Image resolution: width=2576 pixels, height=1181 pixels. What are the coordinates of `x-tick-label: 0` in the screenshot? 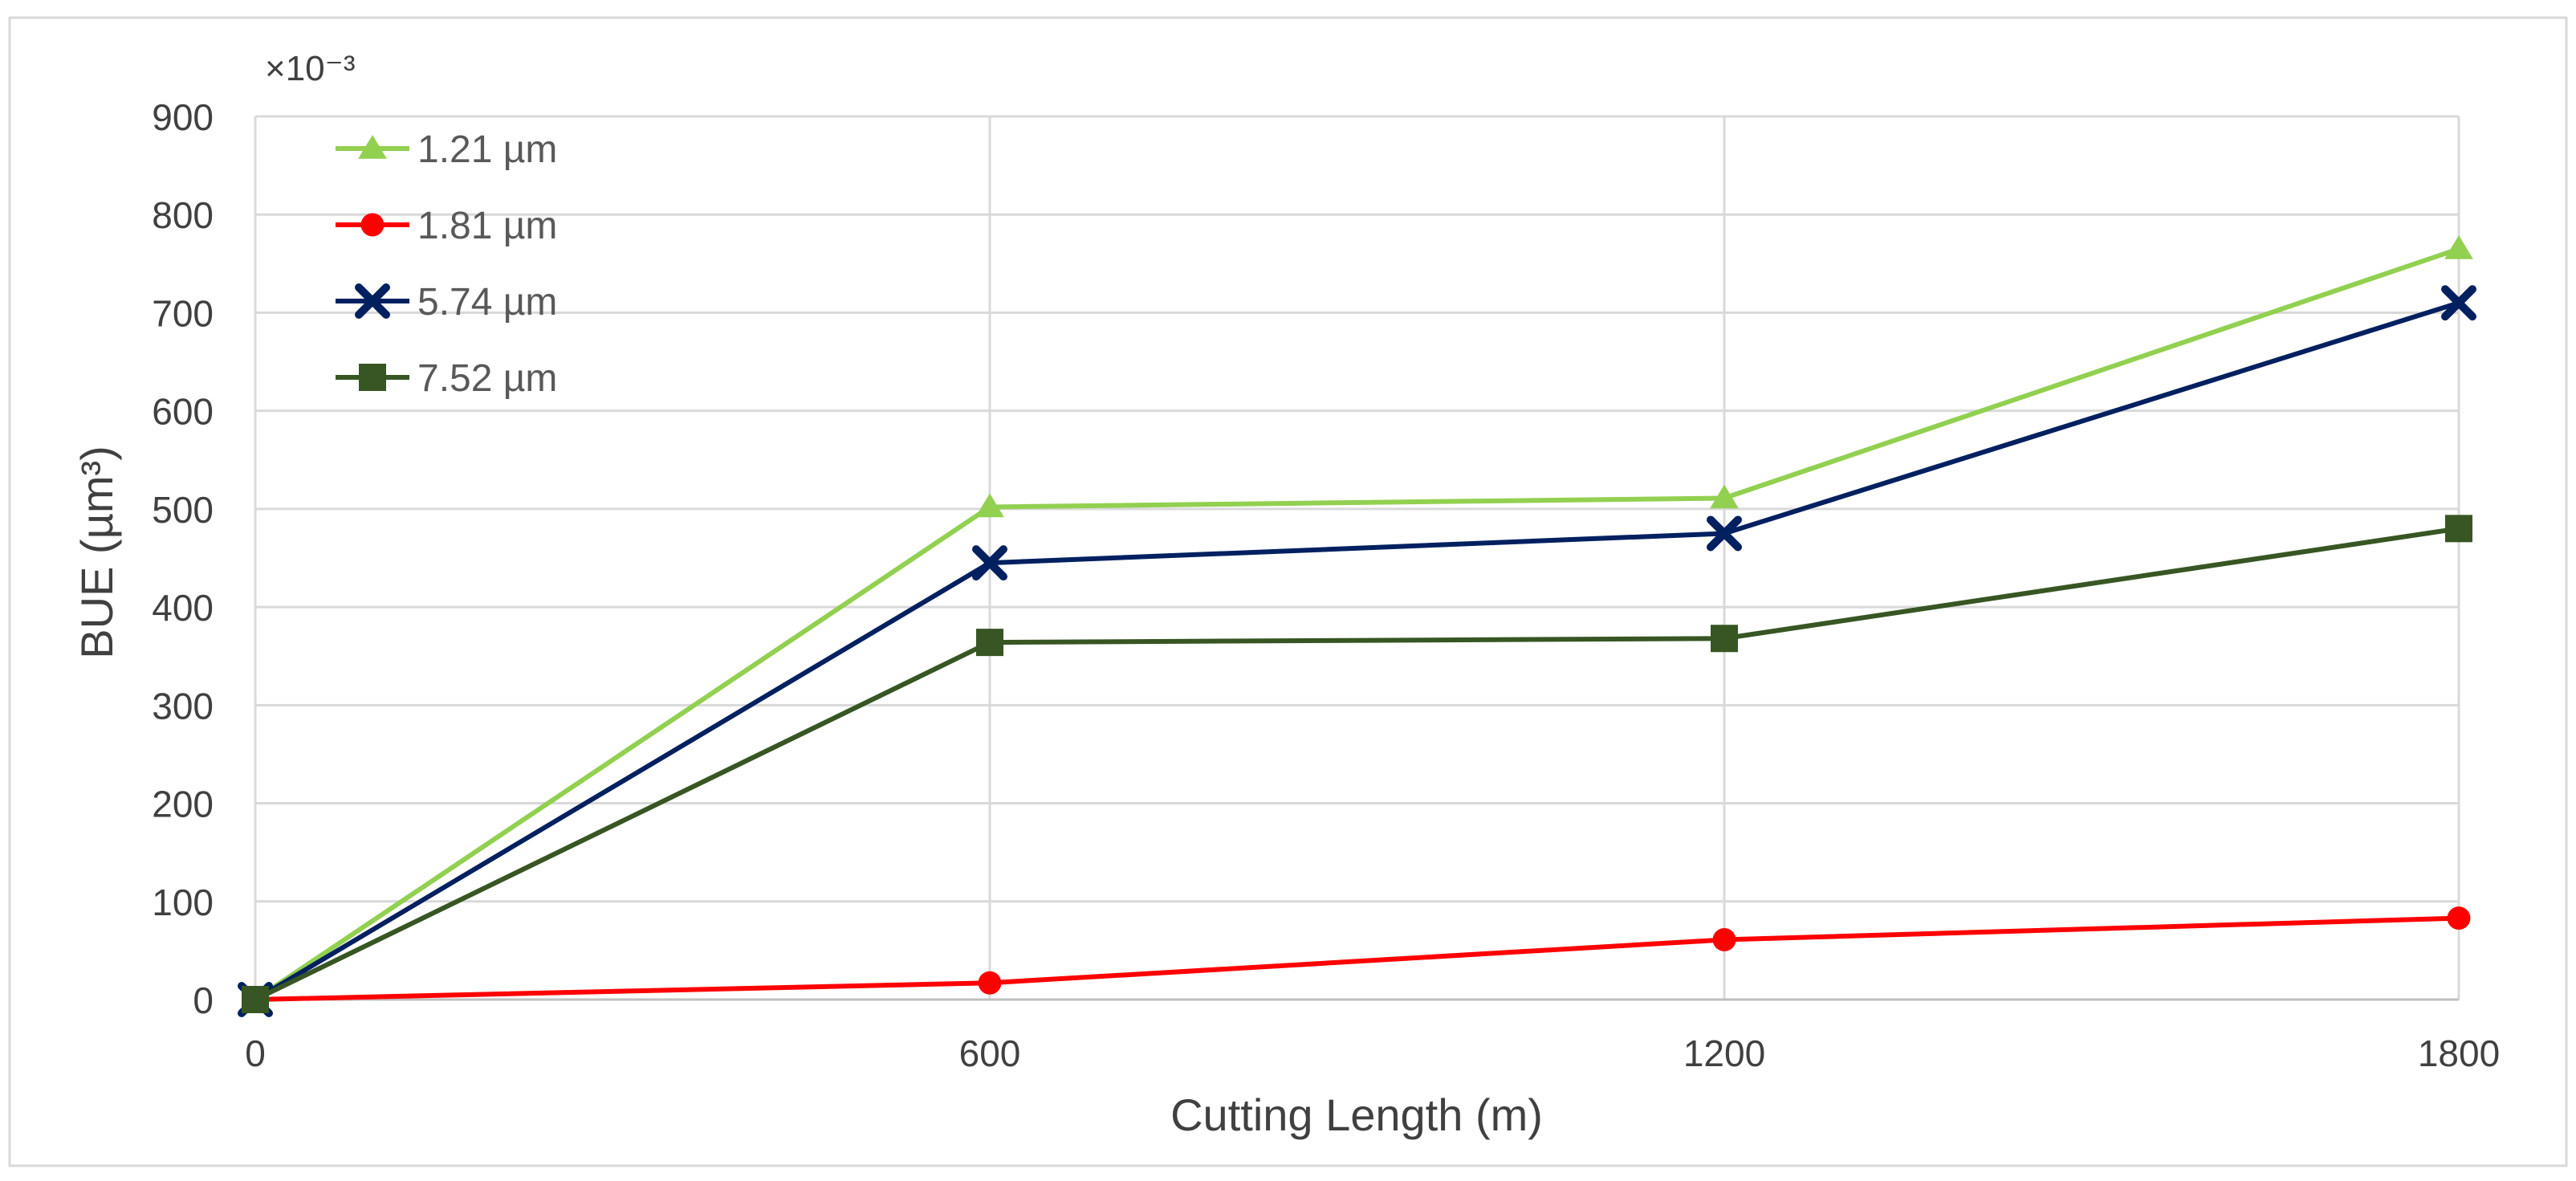 It's located at (255, 1053).